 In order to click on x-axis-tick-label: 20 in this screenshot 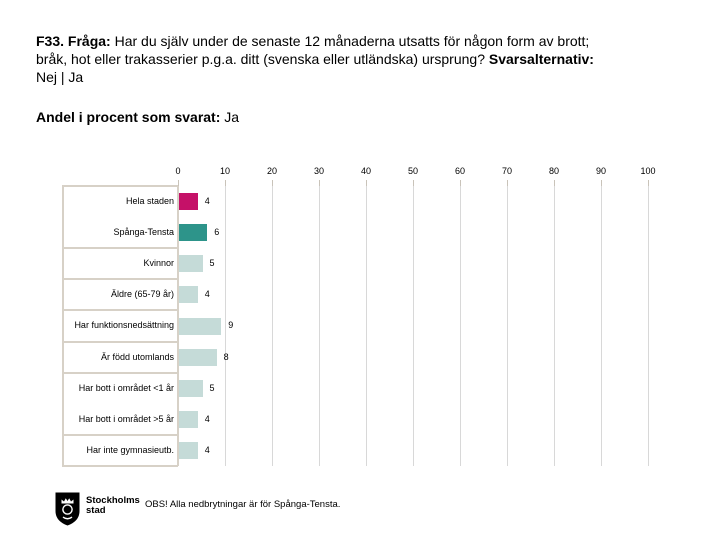, I will do `click(271, 171)`.